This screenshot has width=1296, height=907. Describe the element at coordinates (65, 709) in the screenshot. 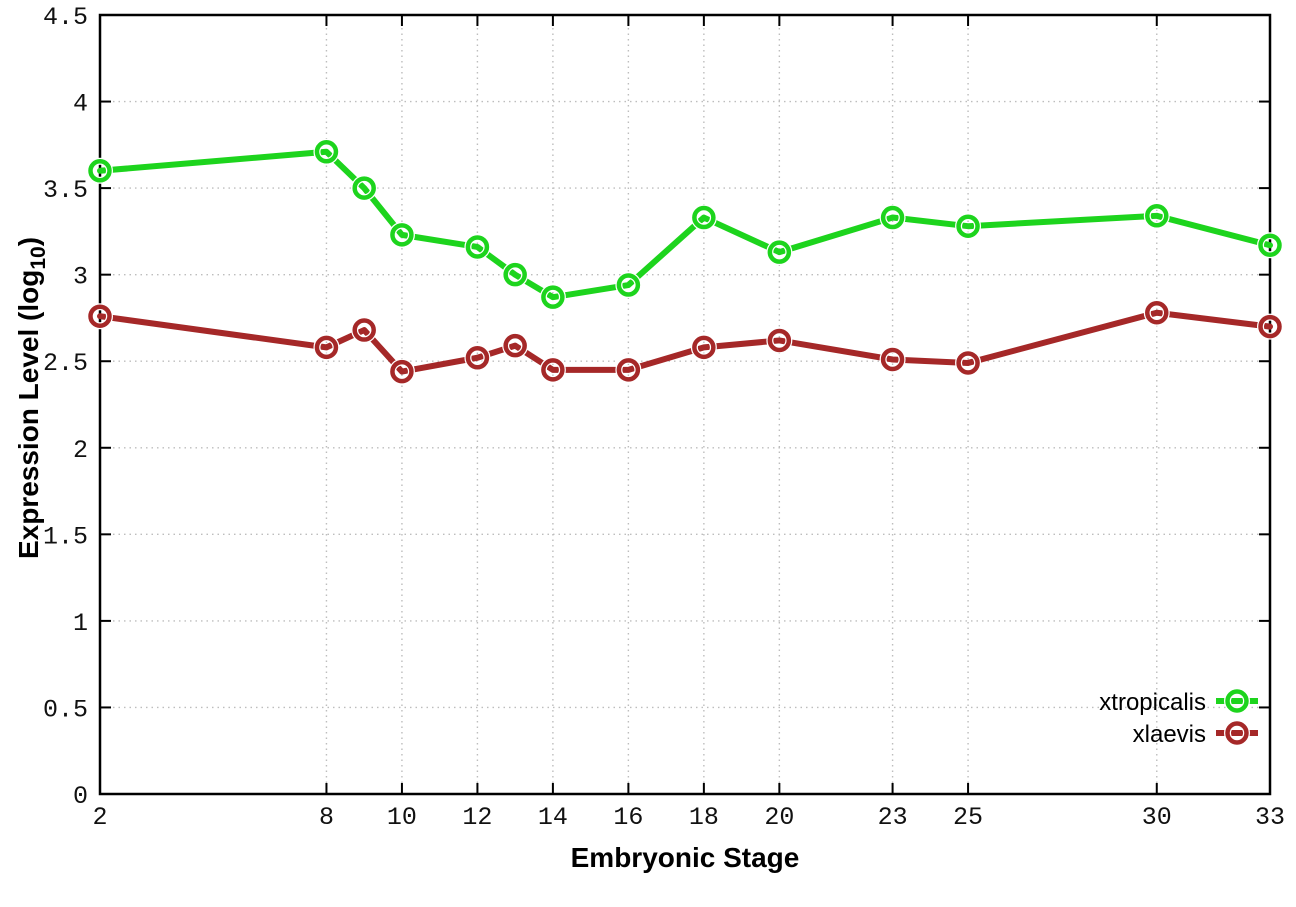

I see `y-tick-label: 0.5` at that location.